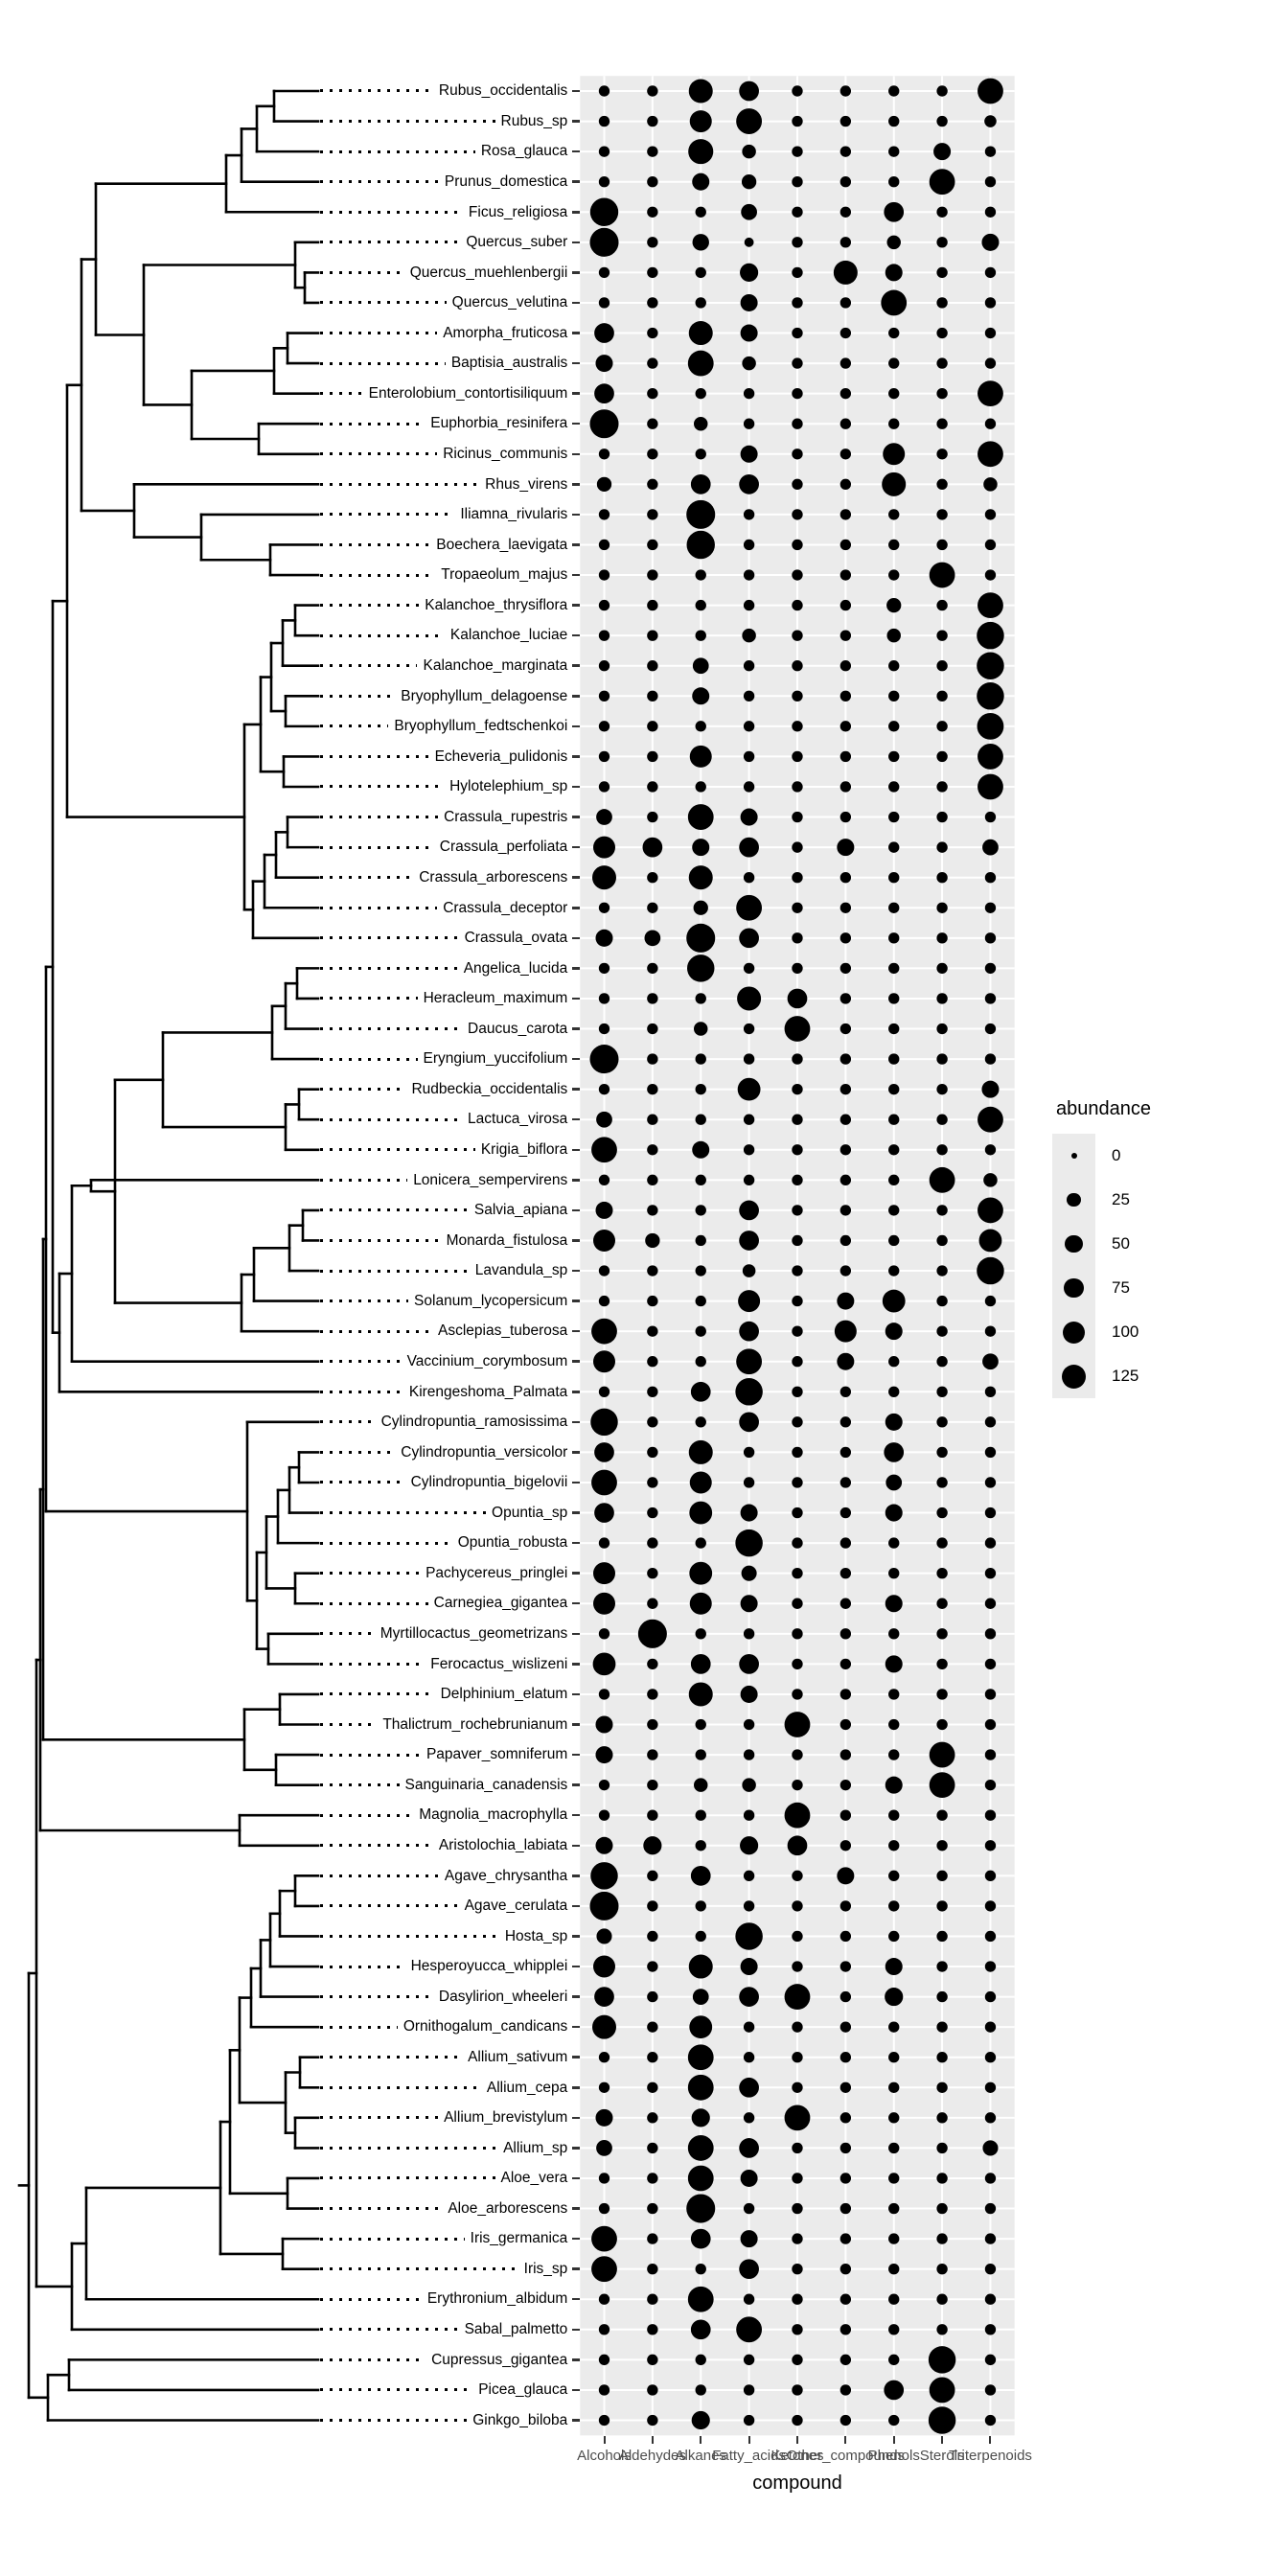 The image size is (1288, 2576). Describe the element at coordinates (503, 91) in the screenshot. I see `species-label: Rubus_occidentalis` at that location.